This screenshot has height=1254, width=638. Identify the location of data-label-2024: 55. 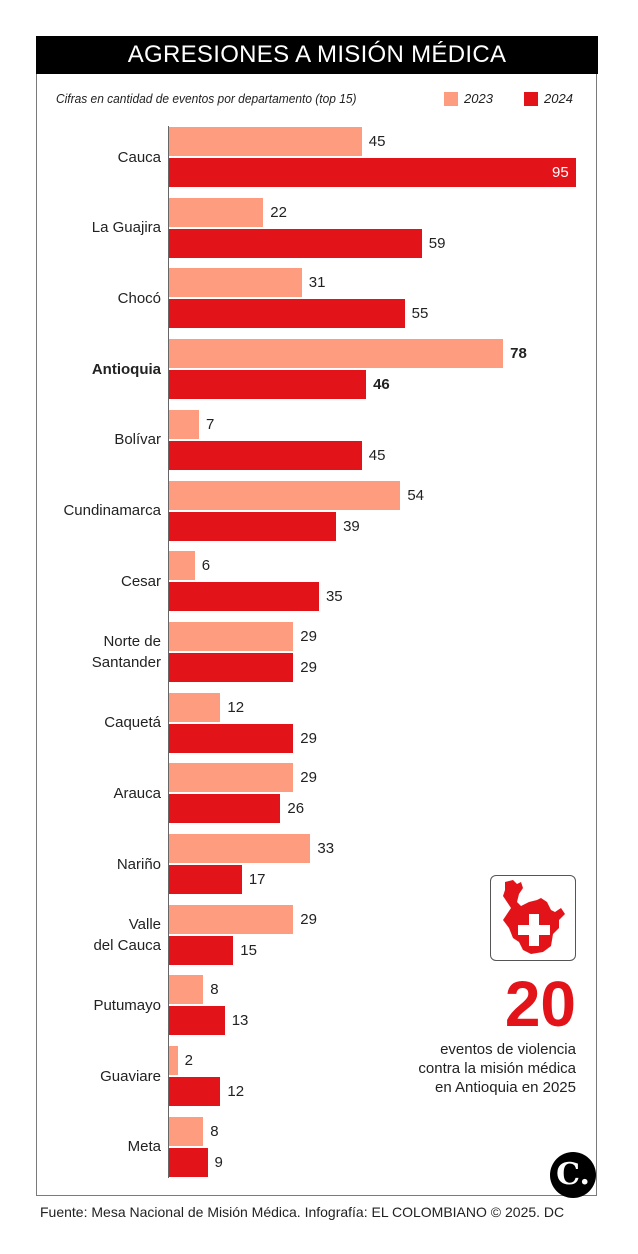
(420, 314).